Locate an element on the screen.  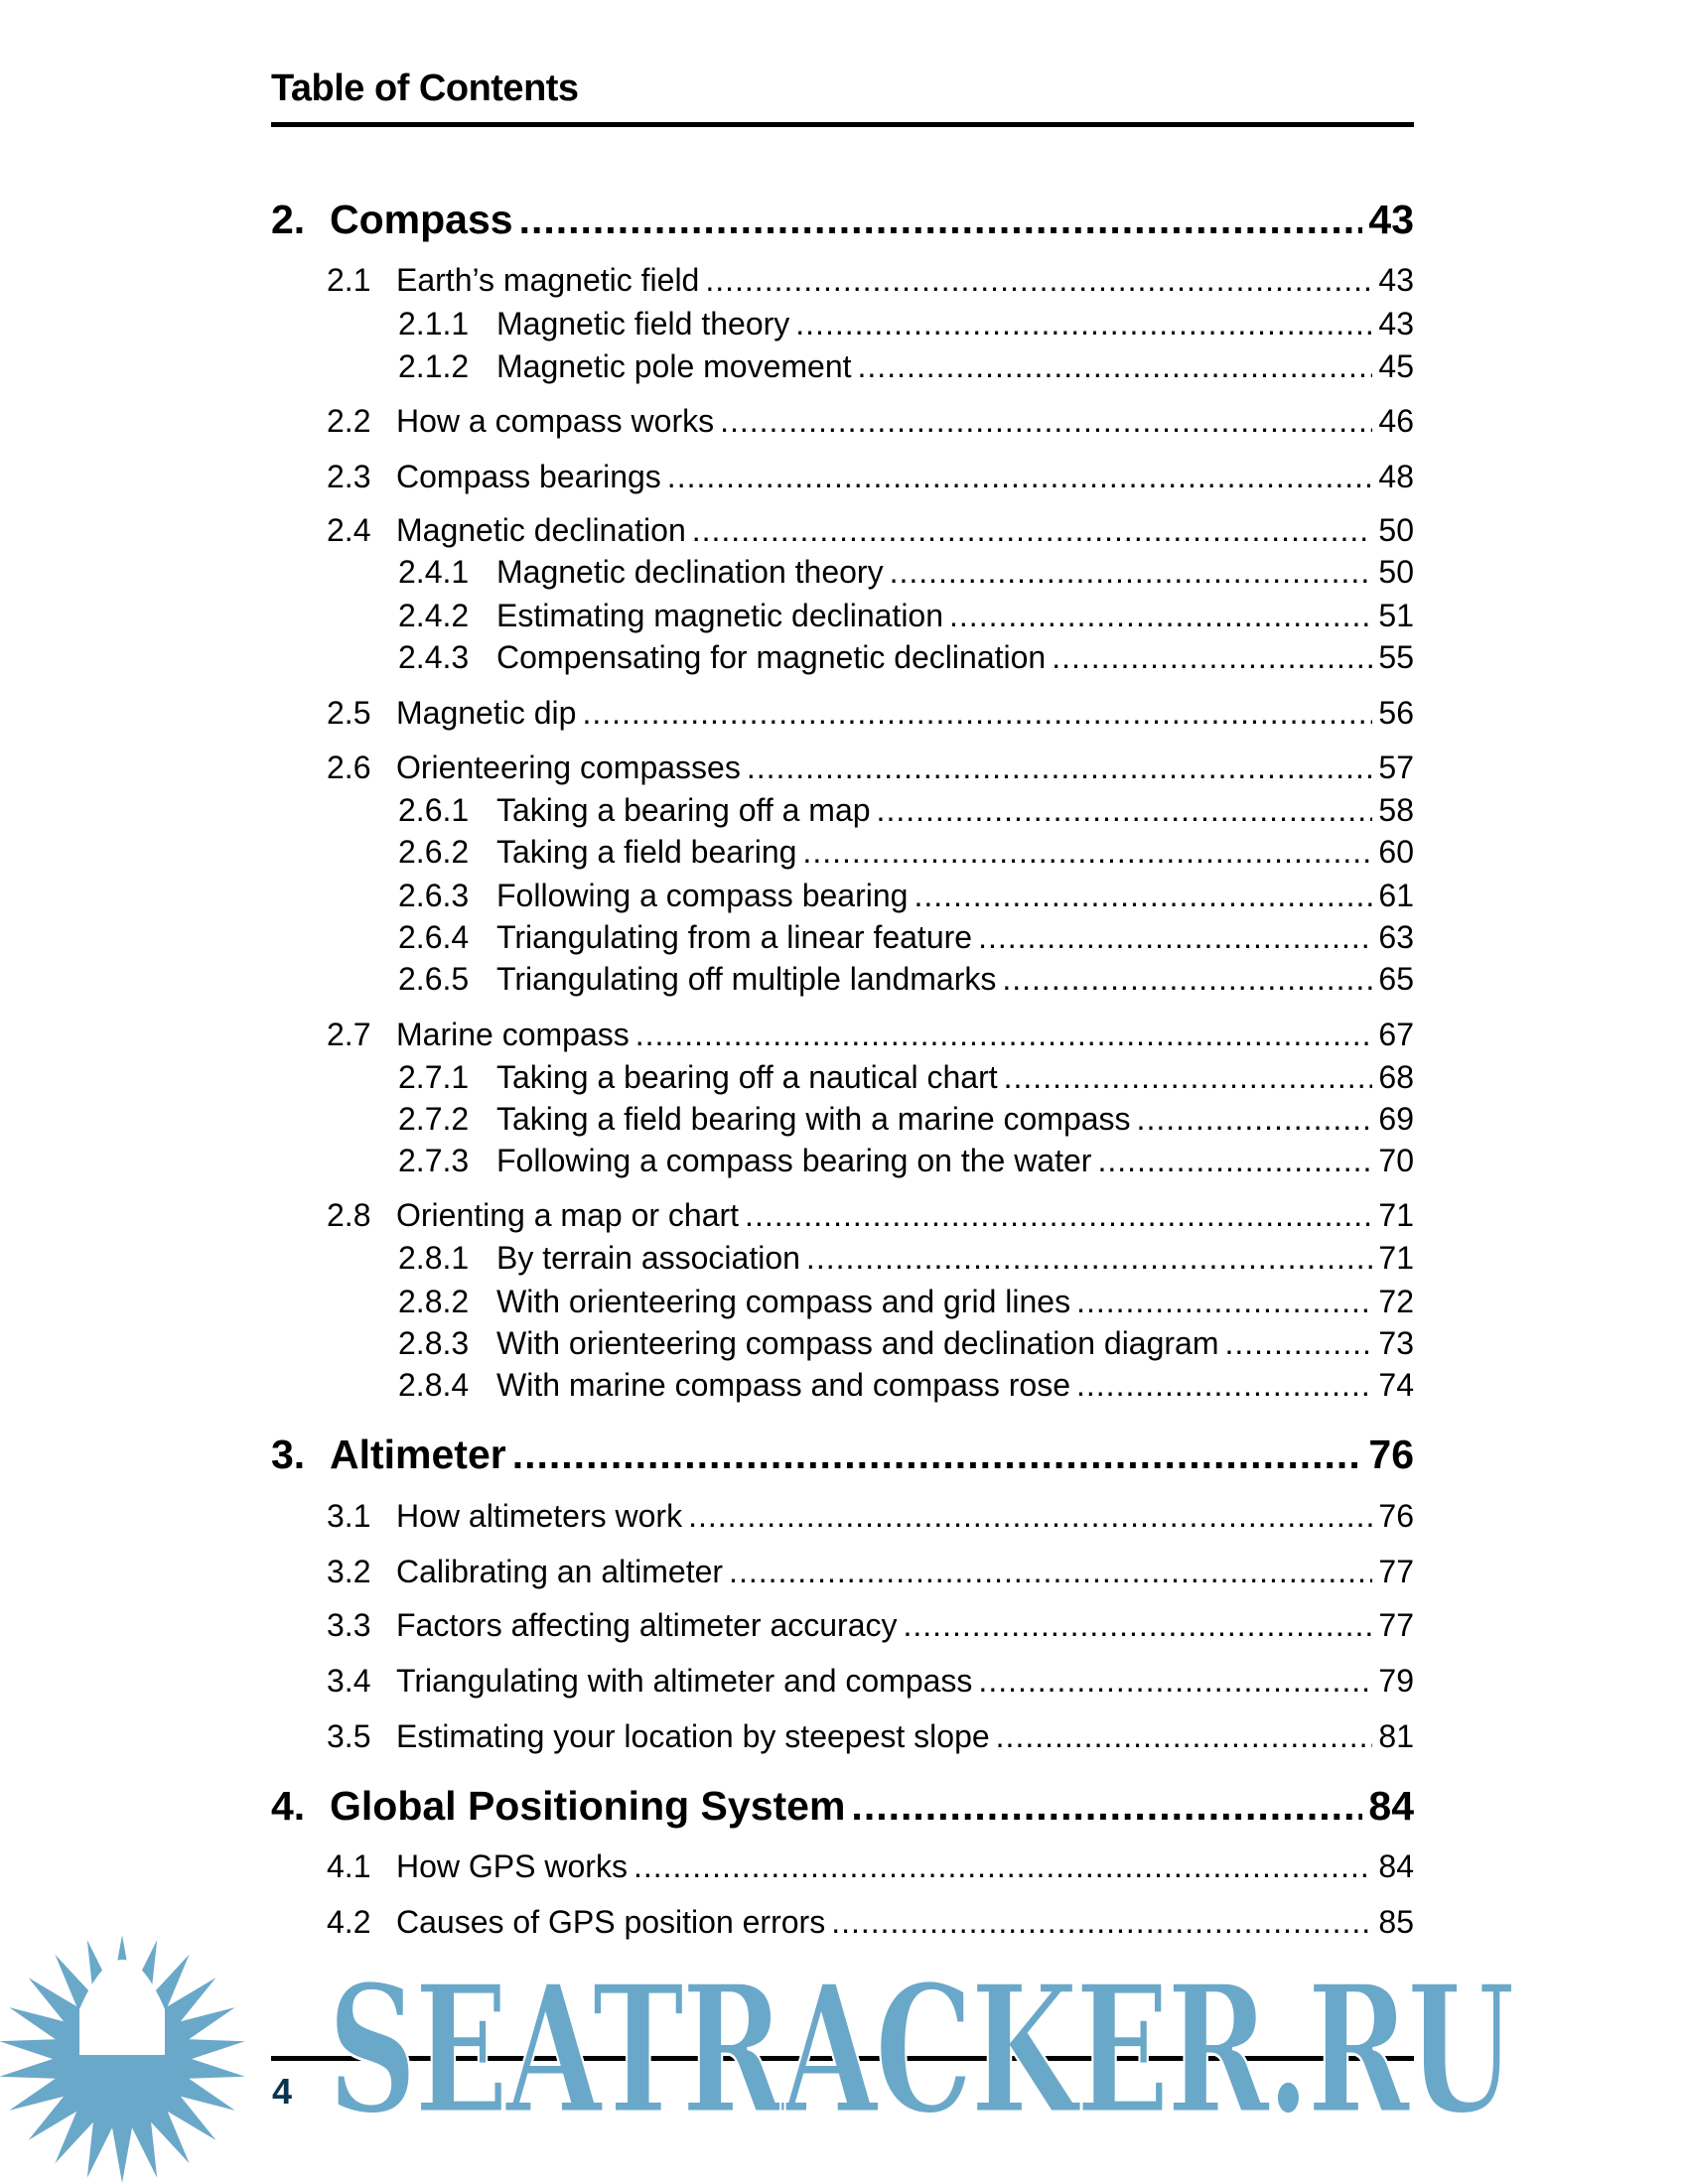
entry-title: Altimeter is located at coordinates (418, 1455).